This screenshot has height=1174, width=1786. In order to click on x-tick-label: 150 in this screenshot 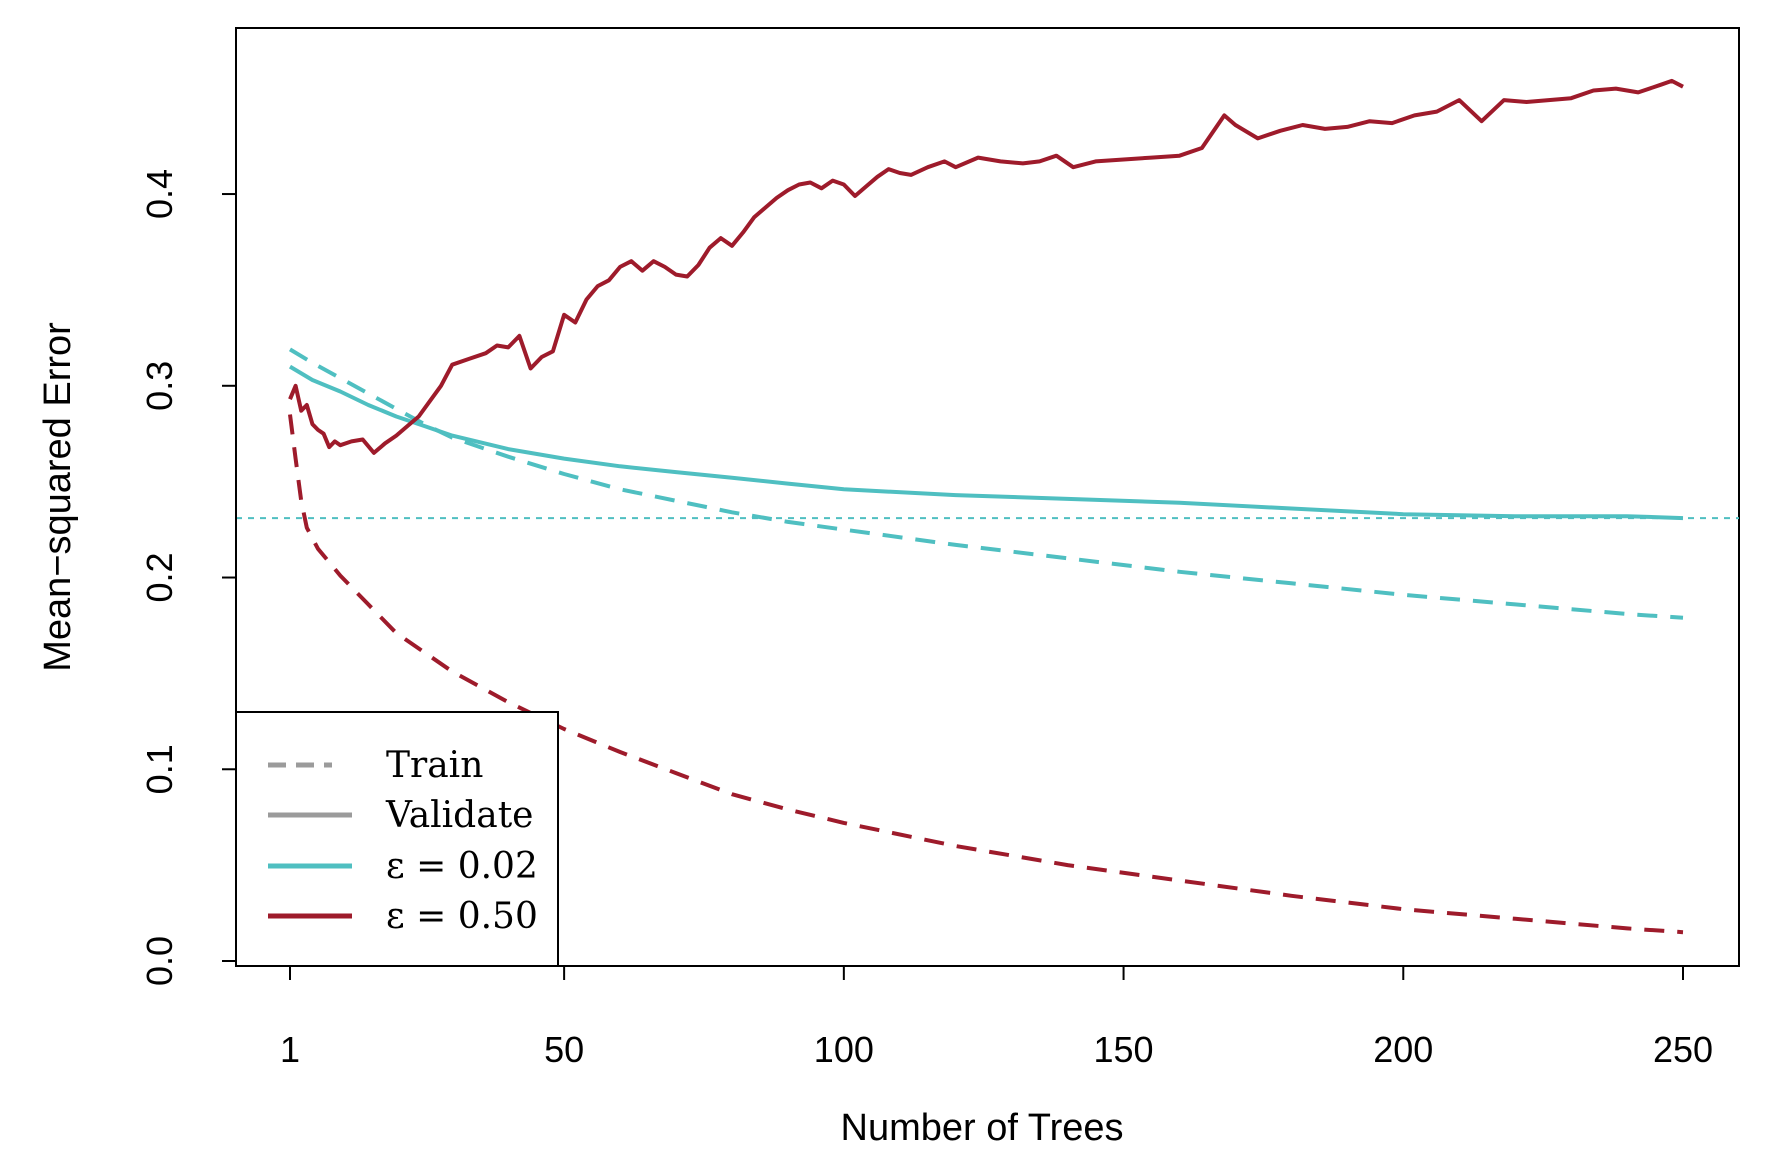, I will do `click(1124, 1049)`.